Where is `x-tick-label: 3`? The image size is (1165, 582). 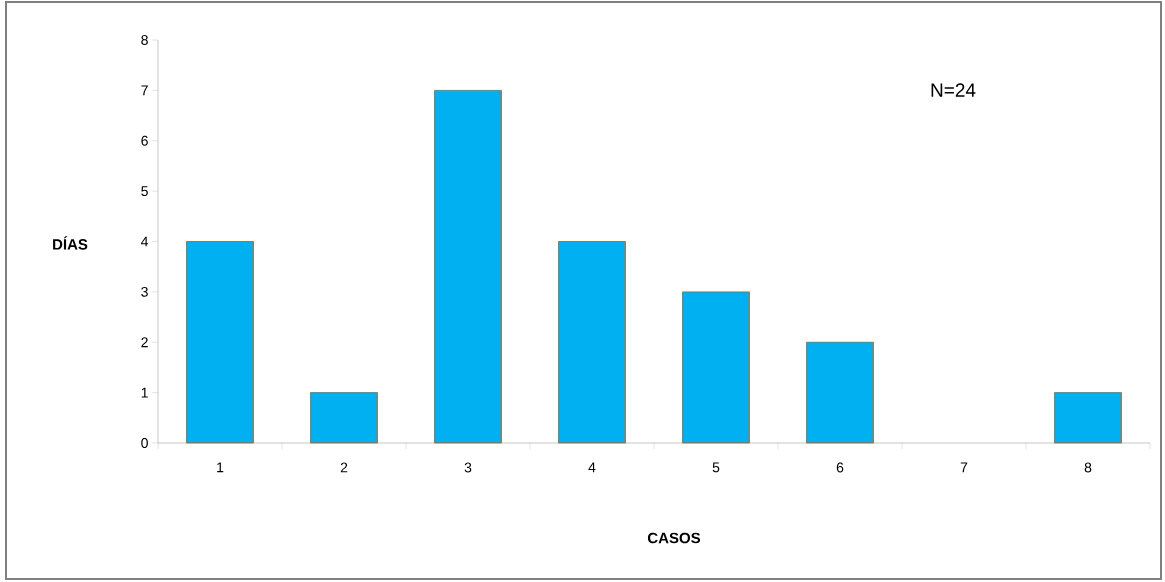
x-tick-label: 3 is located at coordinates (468, 467).